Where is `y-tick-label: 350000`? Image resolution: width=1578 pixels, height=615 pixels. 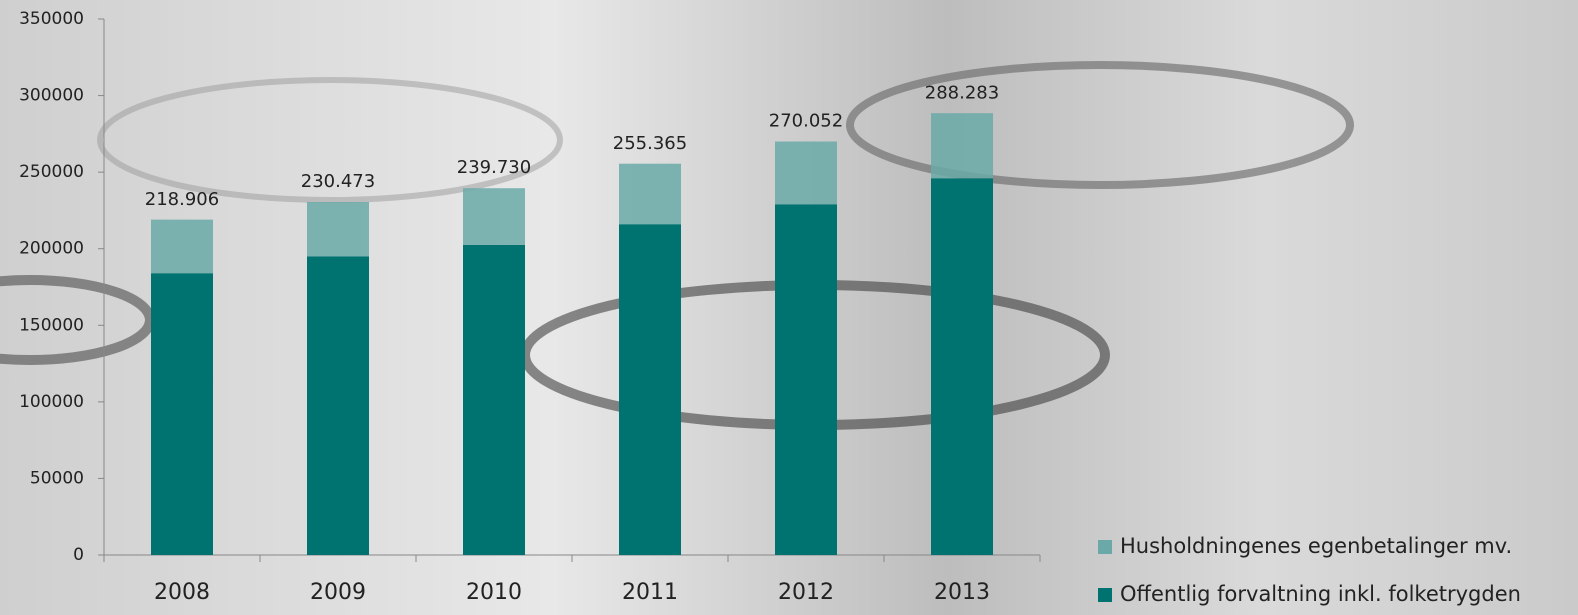 y-tick-label: 350000 is located at coordinates (51, 19).